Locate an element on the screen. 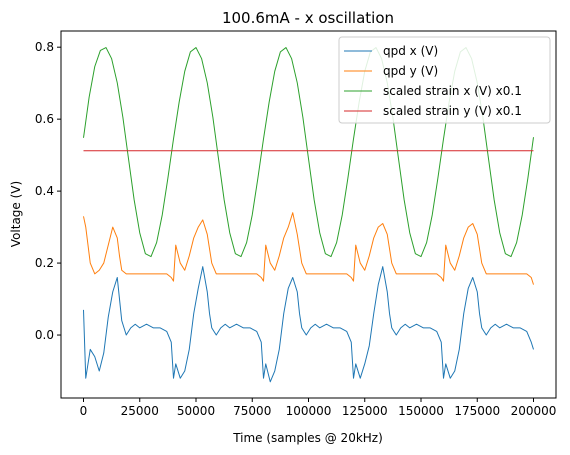 Image resolution: width=570 pixels, height=455 pixels. x-tick-label: 25000 is located at coordinates (140, 411).